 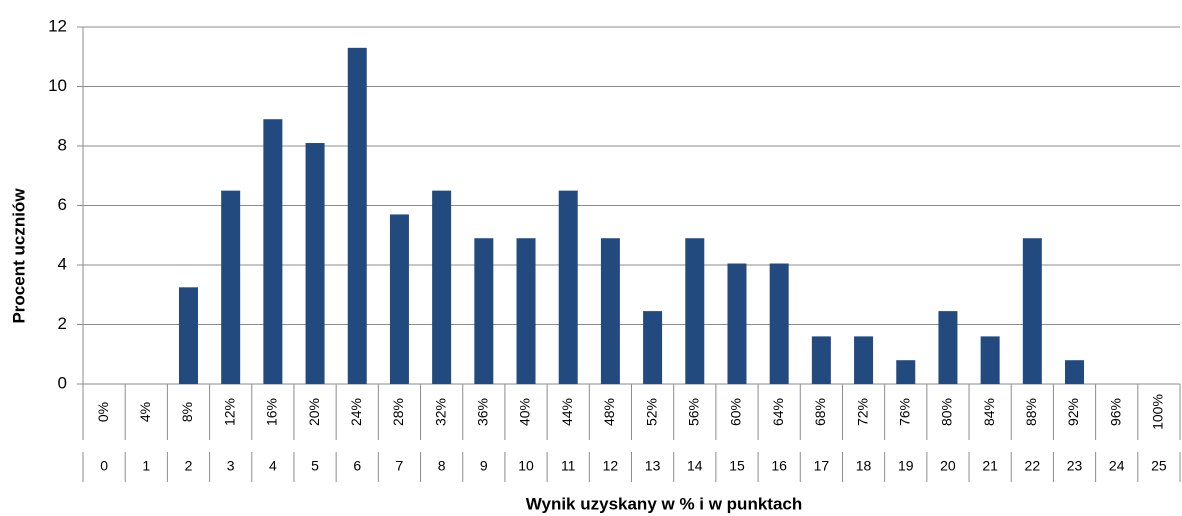 I want to click on x-tick-label-points: 10, so click(x=526, y=466).